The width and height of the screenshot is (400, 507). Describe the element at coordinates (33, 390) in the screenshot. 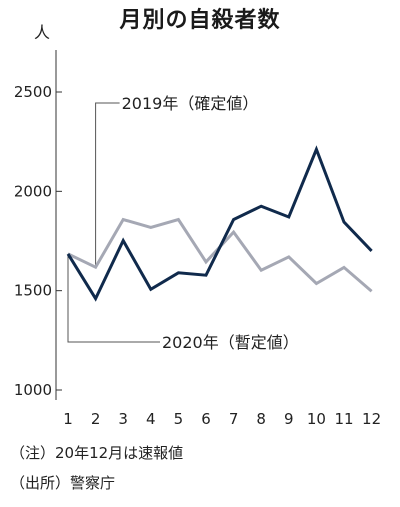

I see `y-tick-label: 1000` at that location.